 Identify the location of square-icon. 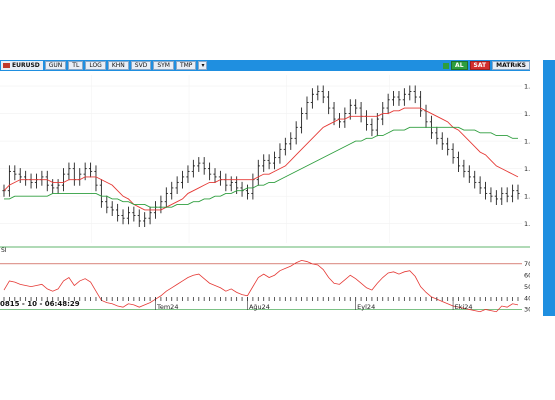
(446, 65).